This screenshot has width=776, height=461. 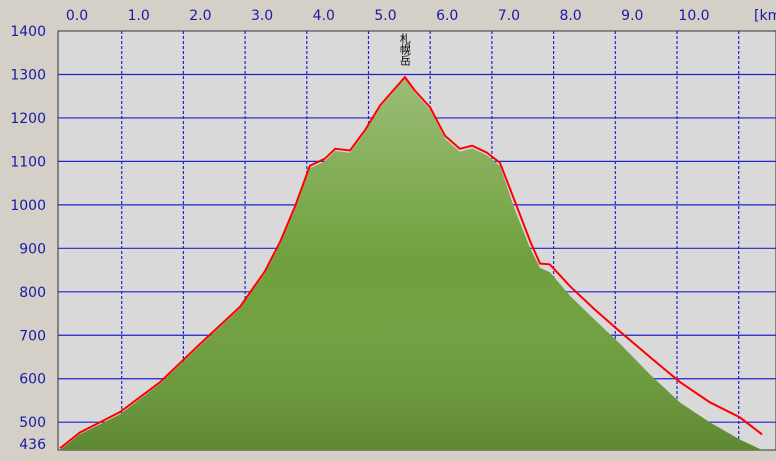 What do you see at coordinates (32, 293) in the screenshot?
I see `y-tick-label: 800` at bounding box center [32, 293].